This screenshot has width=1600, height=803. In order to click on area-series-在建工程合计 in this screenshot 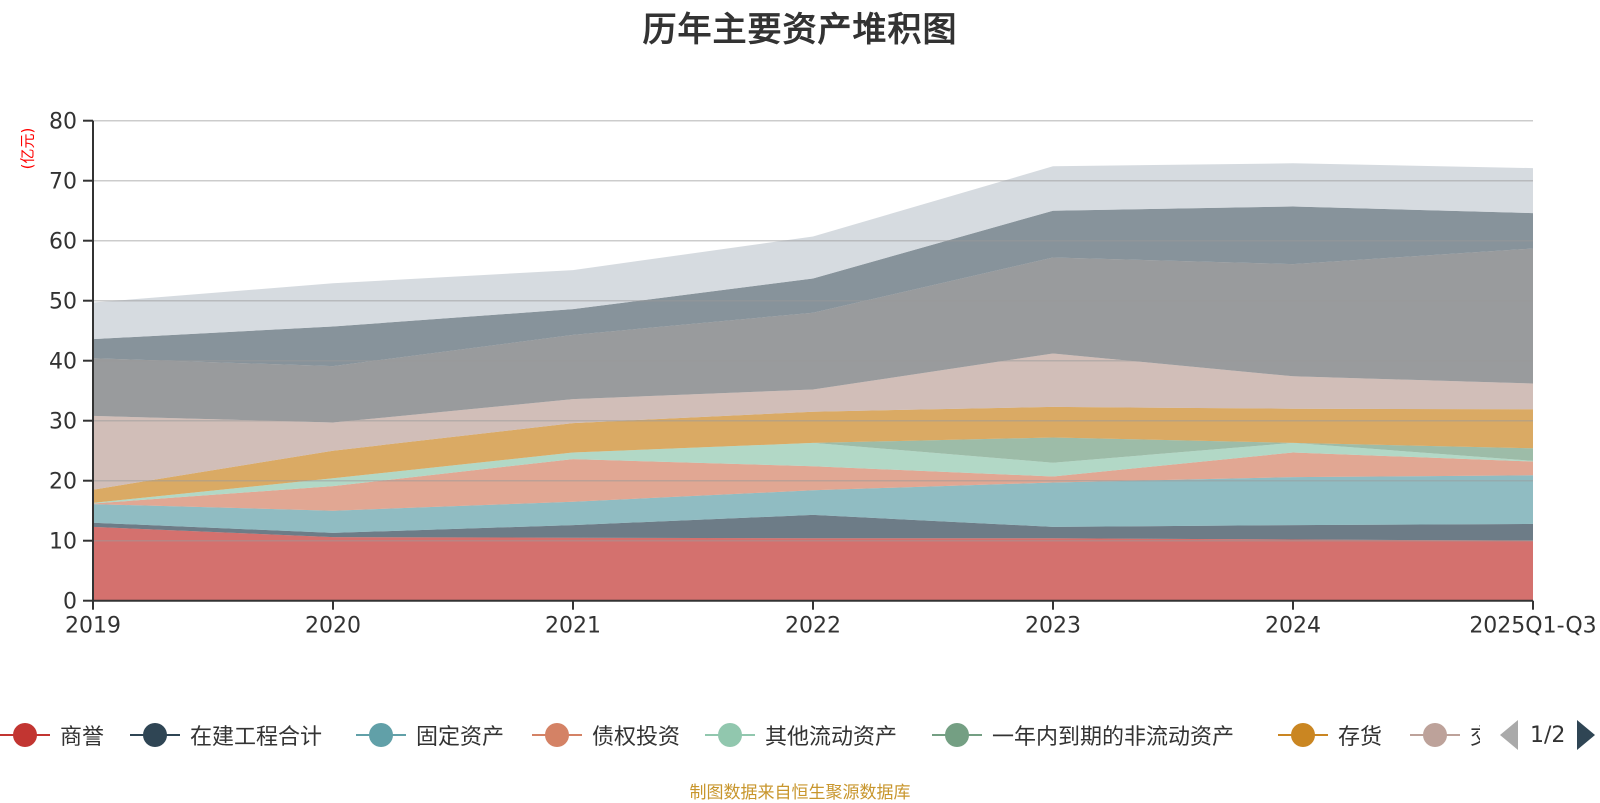, I will do `click(813, 527)`.